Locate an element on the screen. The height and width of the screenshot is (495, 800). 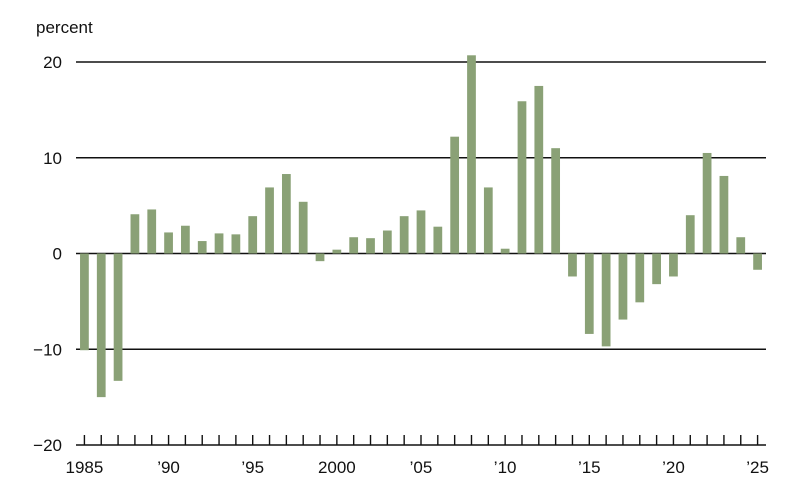
x-axis: 1985 ’90 ’95 2000 ’05 ’10 ’15 ’20 ’25 is located at coordinates (417, 456).